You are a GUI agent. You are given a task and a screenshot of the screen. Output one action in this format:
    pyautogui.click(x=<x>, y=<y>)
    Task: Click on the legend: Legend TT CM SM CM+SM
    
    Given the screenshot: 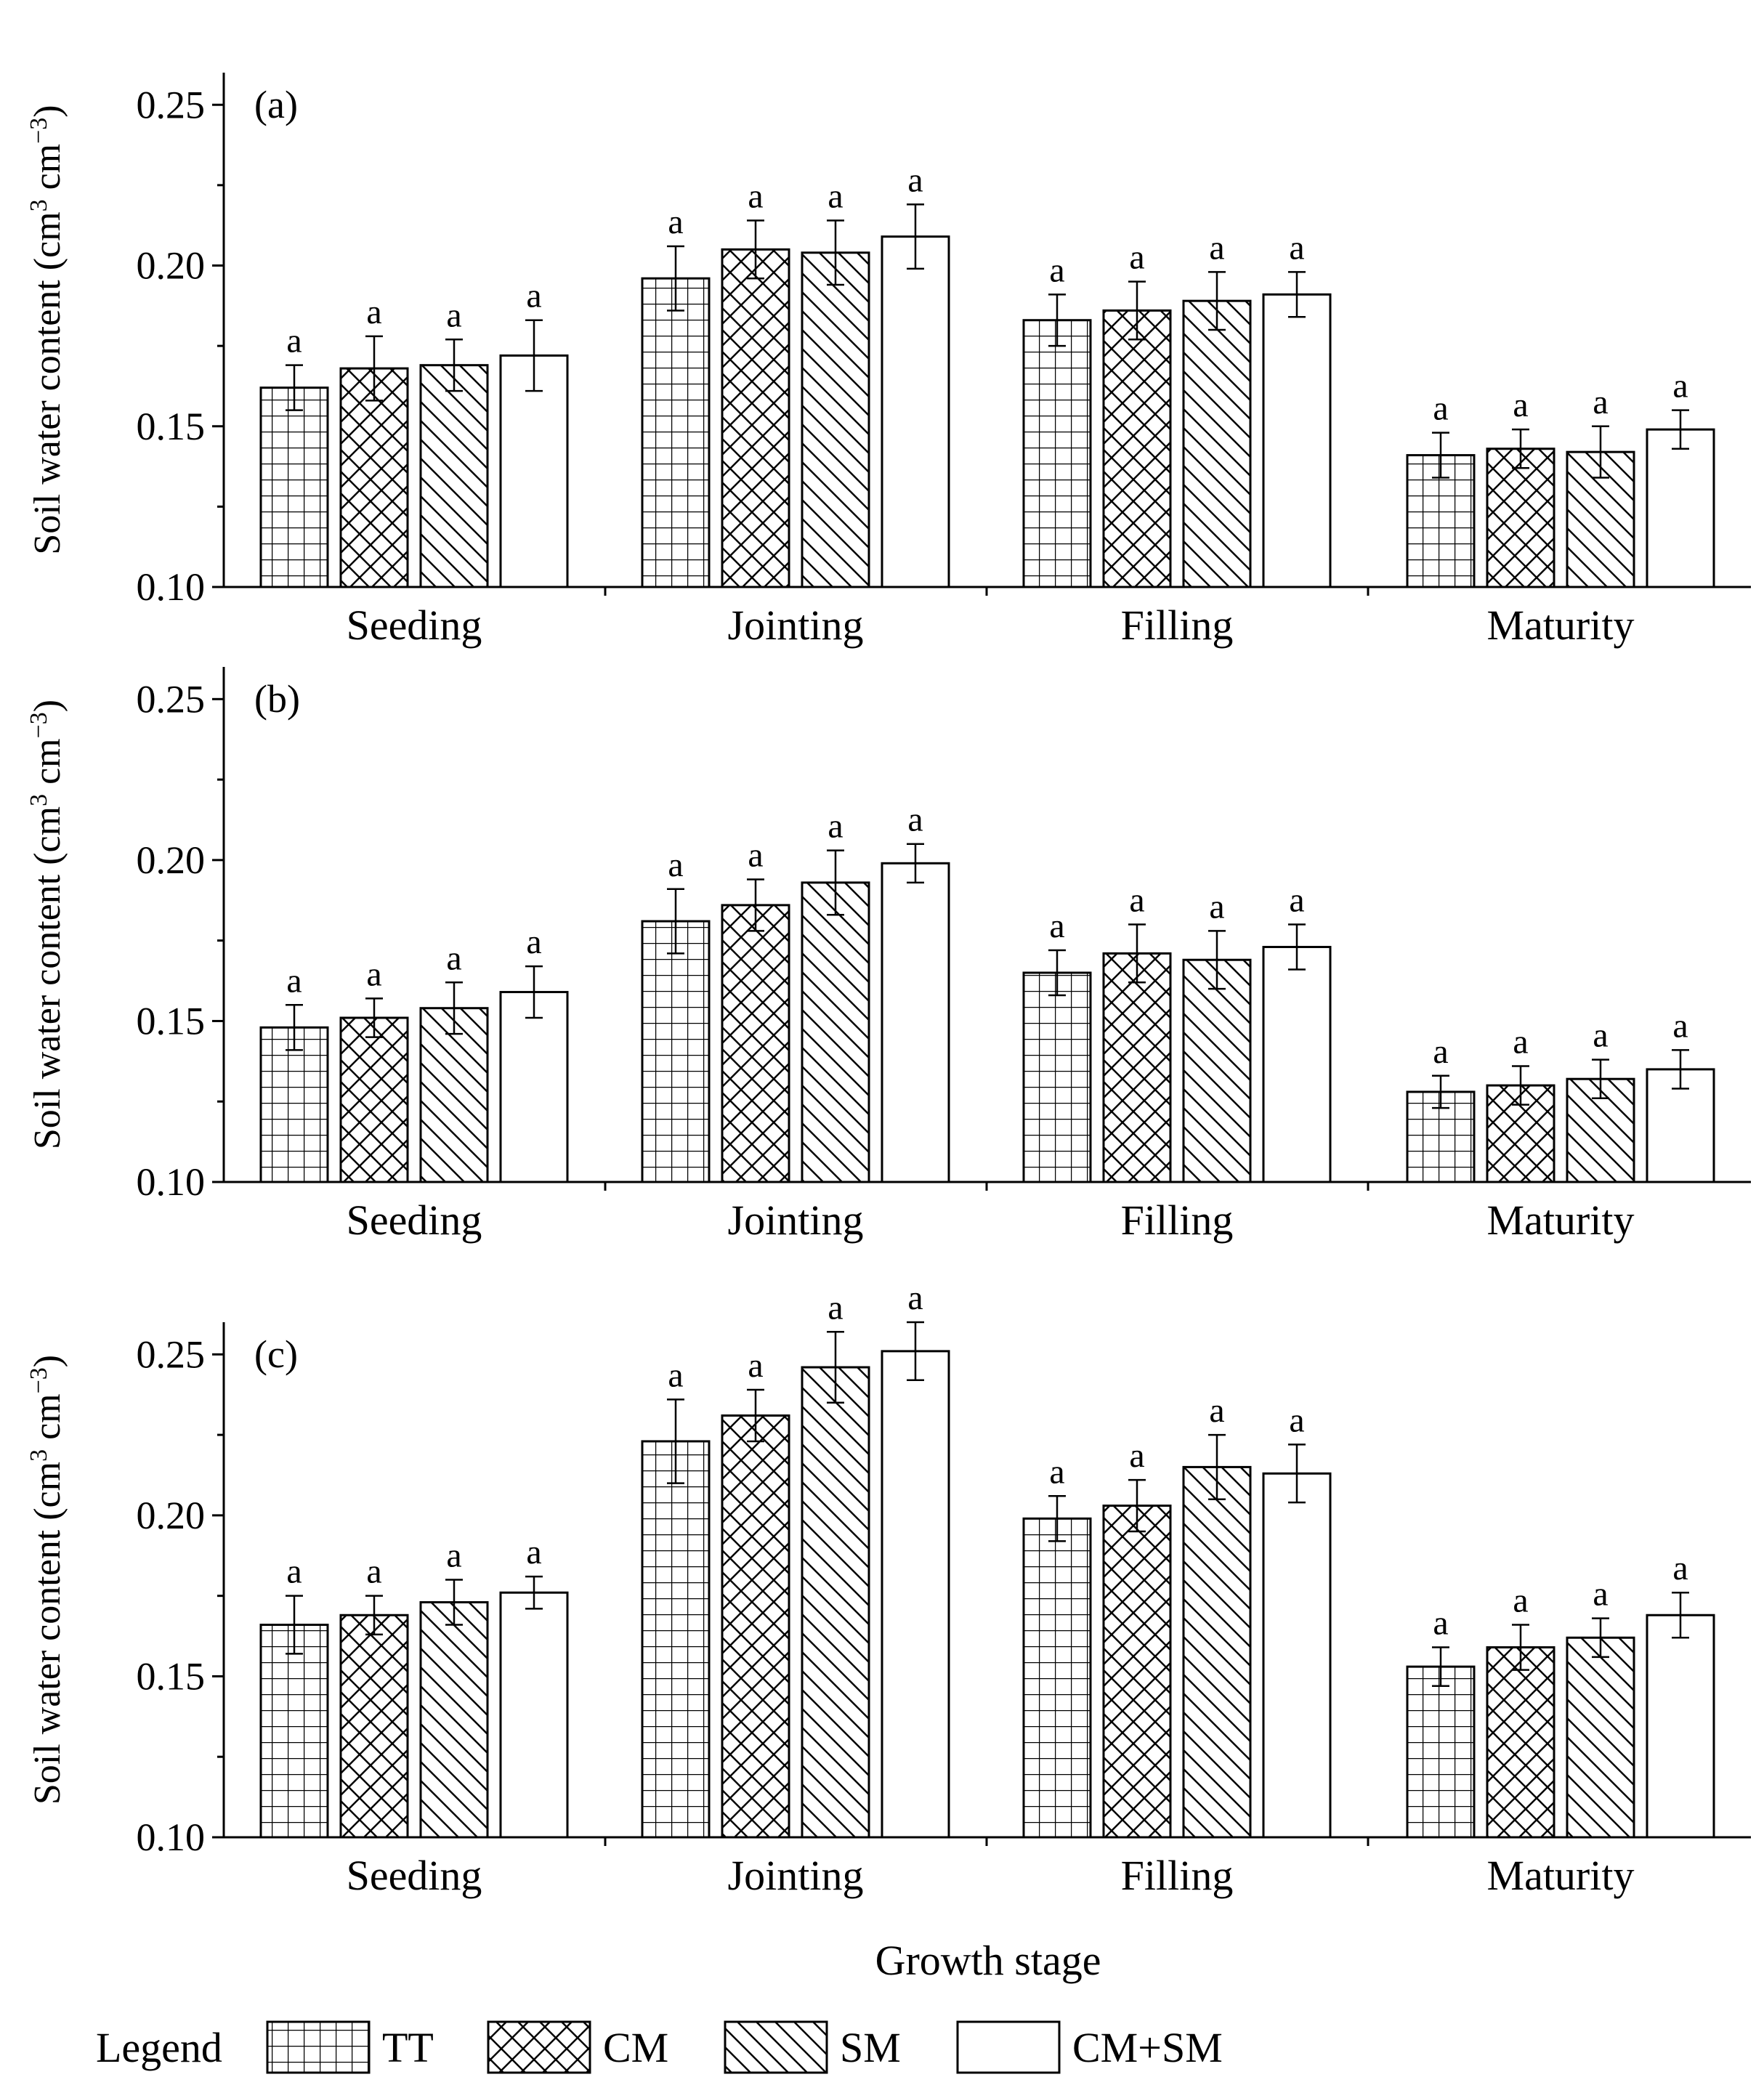 What is the action you would take?
    pyautogui.click(x=659, y=2047)
    